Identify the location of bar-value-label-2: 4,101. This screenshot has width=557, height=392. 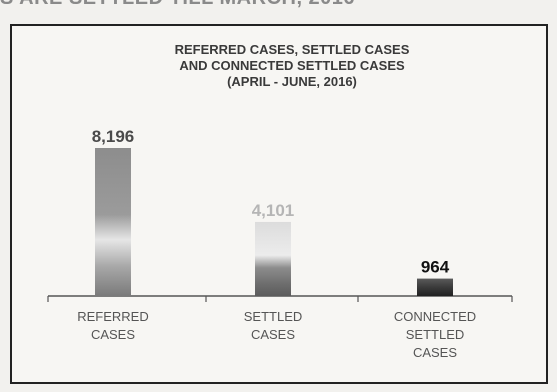
(273, 210).